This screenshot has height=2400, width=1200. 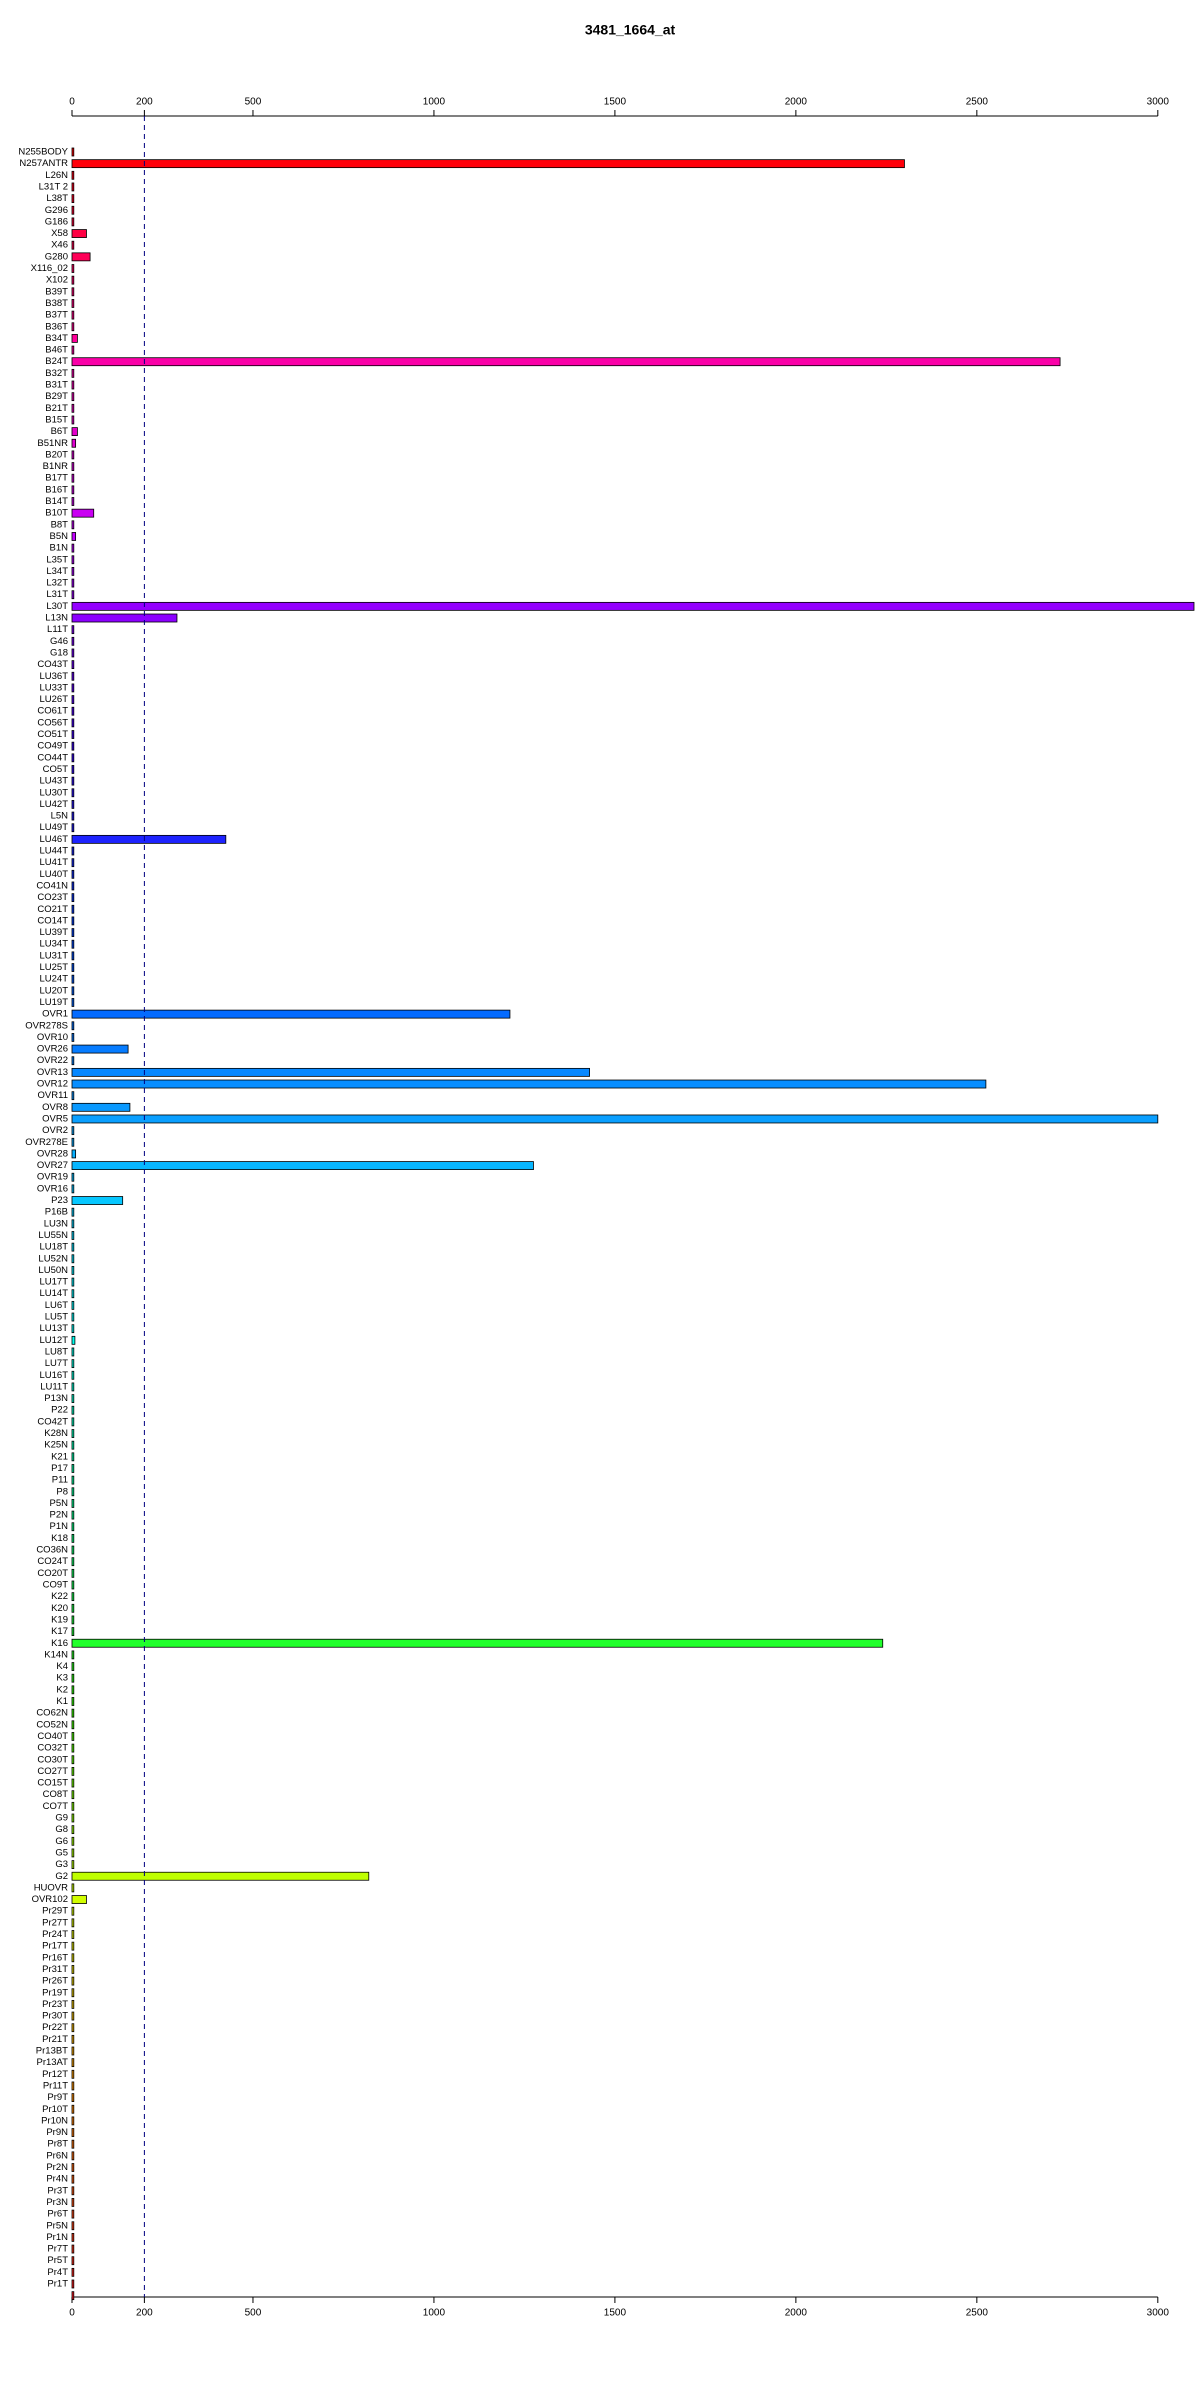 What do you see at coordinates (57, 2272) in the screenshot?
I see `category-label: Pr4T` at bounding box center [57, 2272].